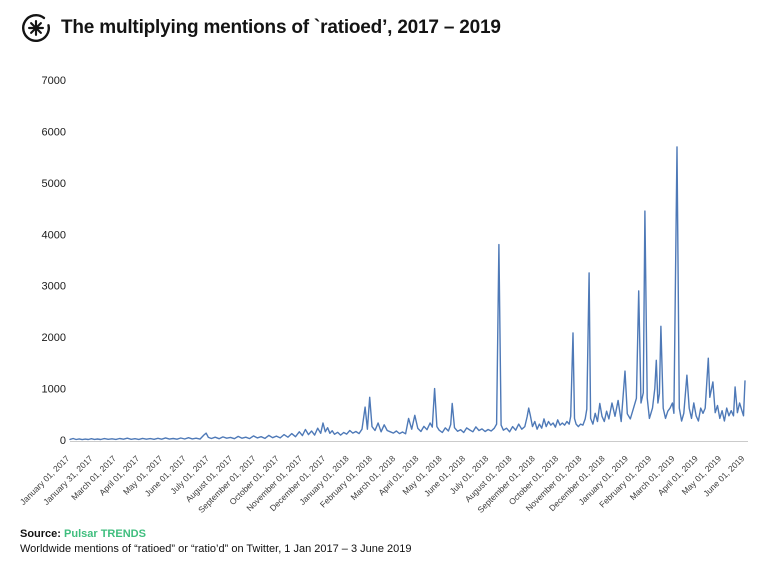  What do you see at coordinates (63, 441) in the screenshot?
I see `y-axis-tick-label: 0` at bounding box center [63, 441].